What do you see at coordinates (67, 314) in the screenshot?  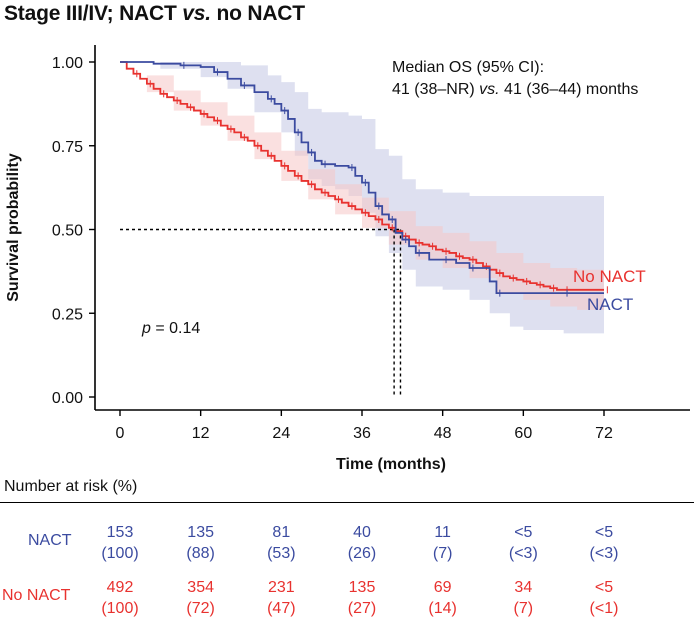 I see `y-tick-label: 0.25` at bounding box center [67, 314].